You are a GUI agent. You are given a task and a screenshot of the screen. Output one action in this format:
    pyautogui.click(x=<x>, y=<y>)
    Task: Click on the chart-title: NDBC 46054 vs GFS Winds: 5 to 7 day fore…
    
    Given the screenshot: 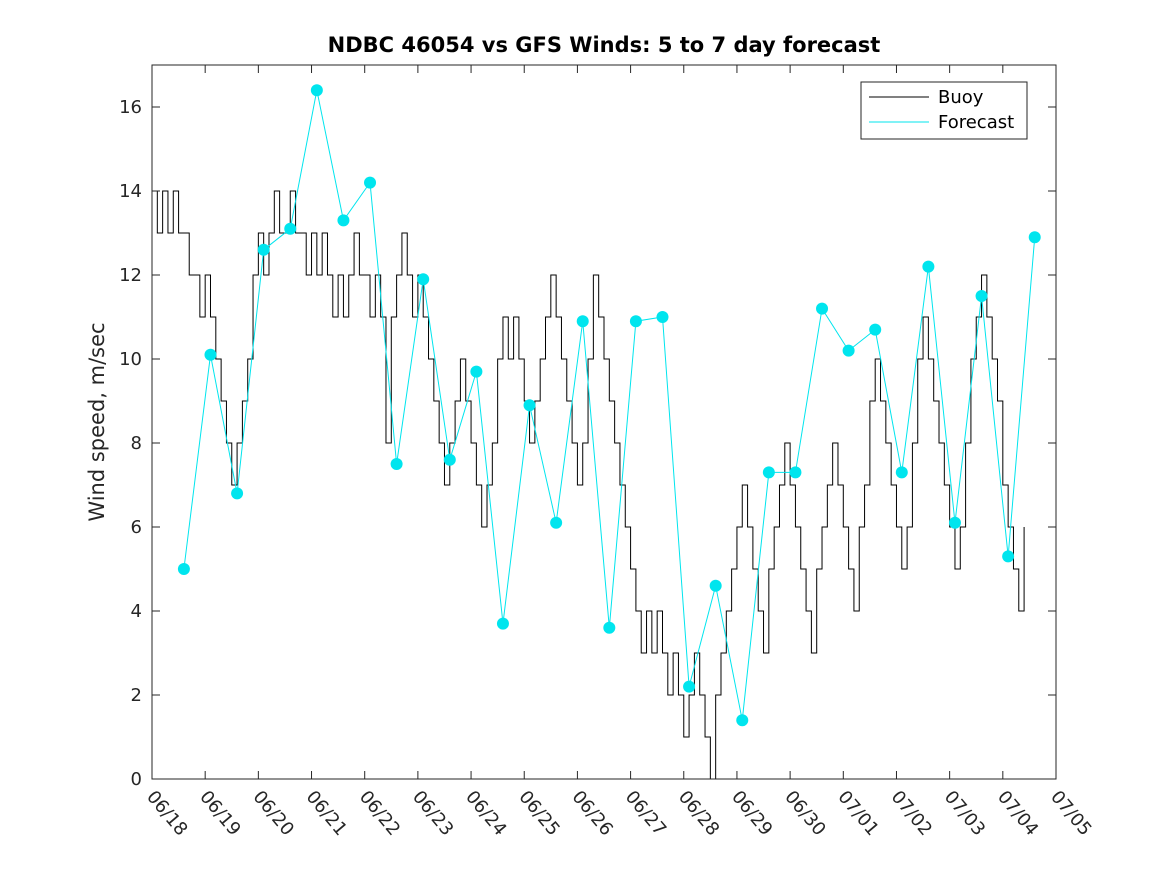 What is the action you would take?
    pyautogui.click(x=604, y=45)
    